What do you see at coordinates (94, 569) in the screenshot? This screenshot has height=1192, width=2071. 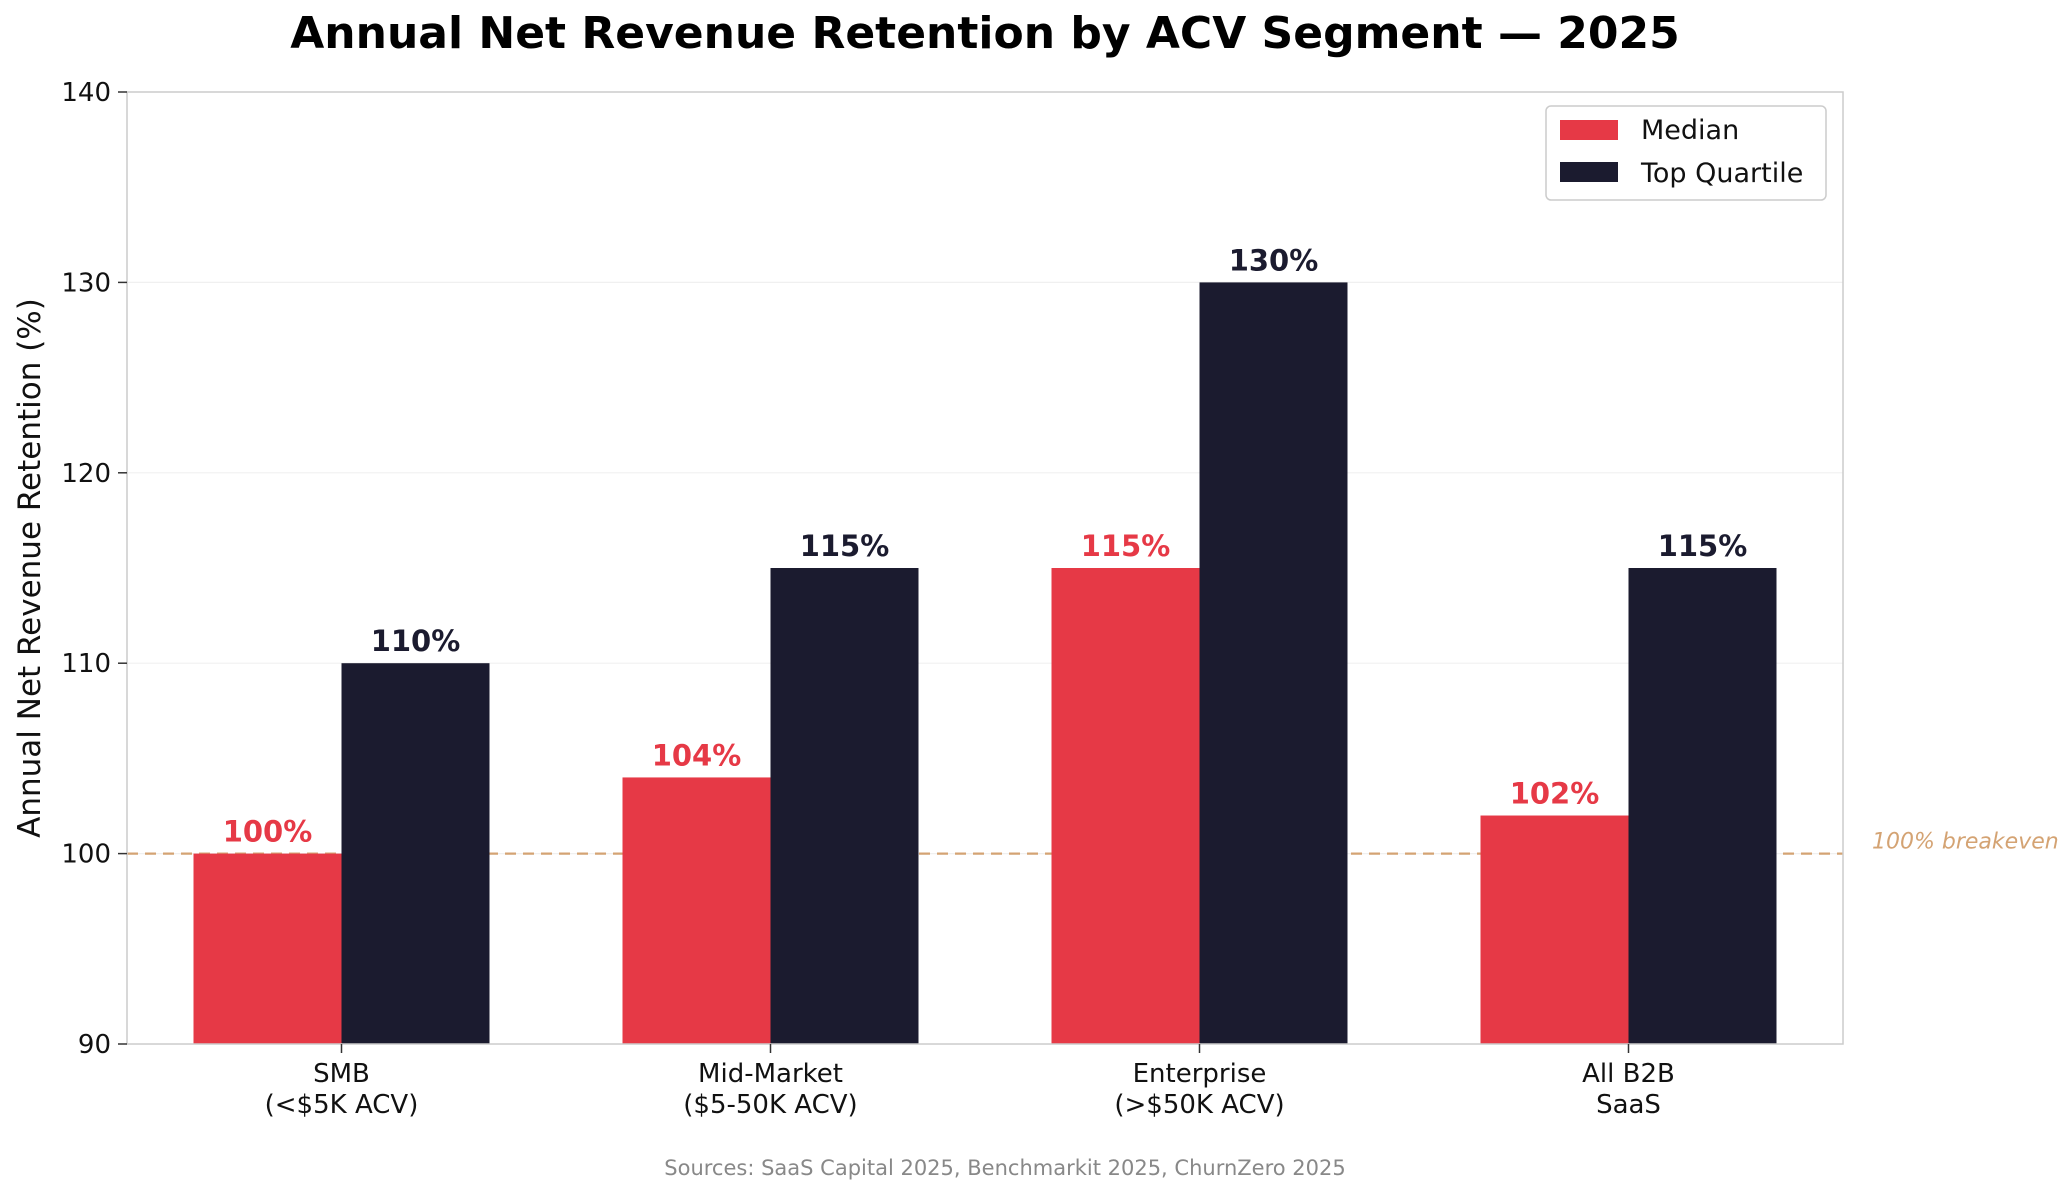 I see `y-axis: 90 100 110 120 130 140` at bounding box center [94, 569].